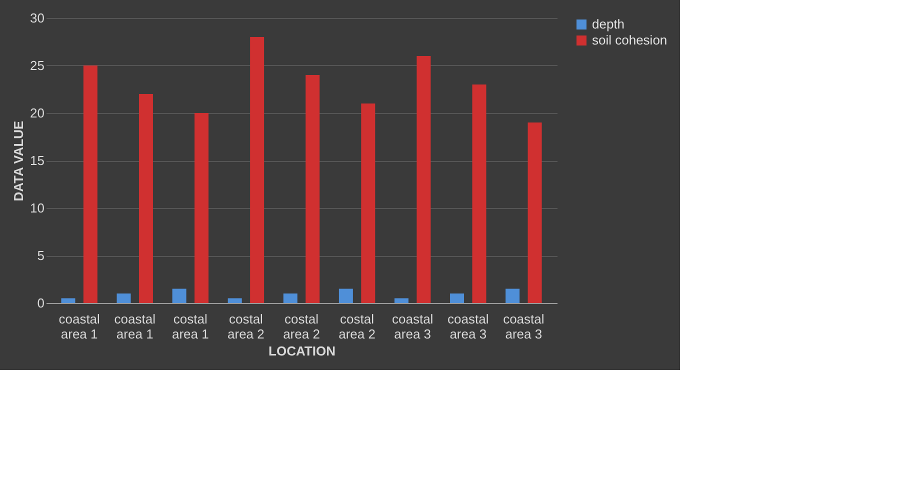 Image resolution: width=907 pixels, height=479 pixels. Describe the element at coordinates (630, 40) in the screenshot. I see `legend-label: soil cohesion` at that location.